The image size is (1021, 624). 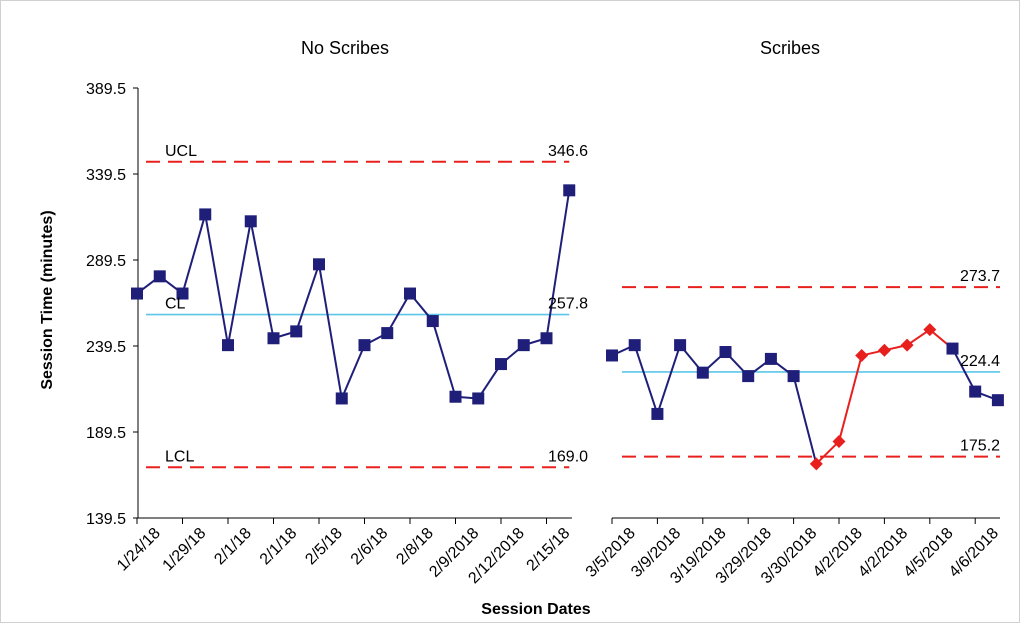 I want to click on y-tick-label: 189.5, so click(x=106, y=433).